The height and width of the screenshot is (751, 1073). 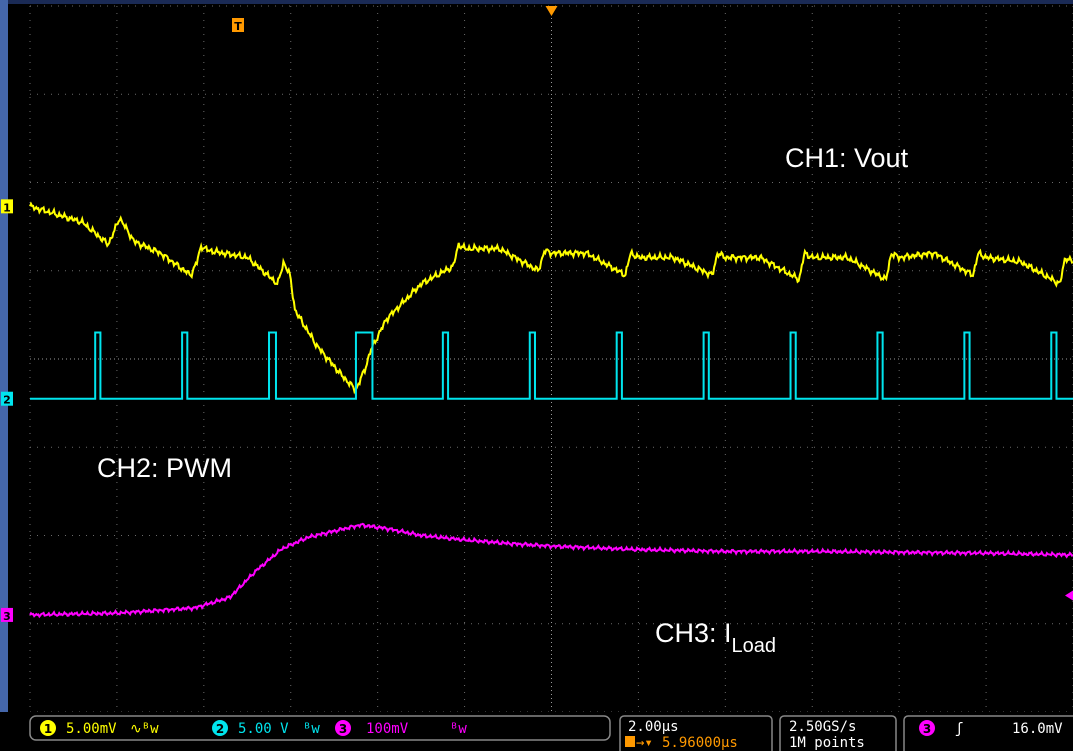 I want to click on ch2-label: CH2: PWM, so click(x=164, y=468).